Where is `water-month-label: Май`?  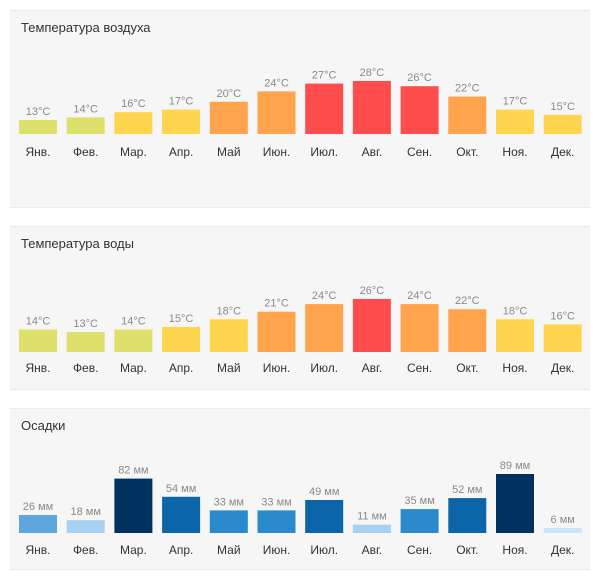
water-month-label: Май is located at coordinates (229, 368).